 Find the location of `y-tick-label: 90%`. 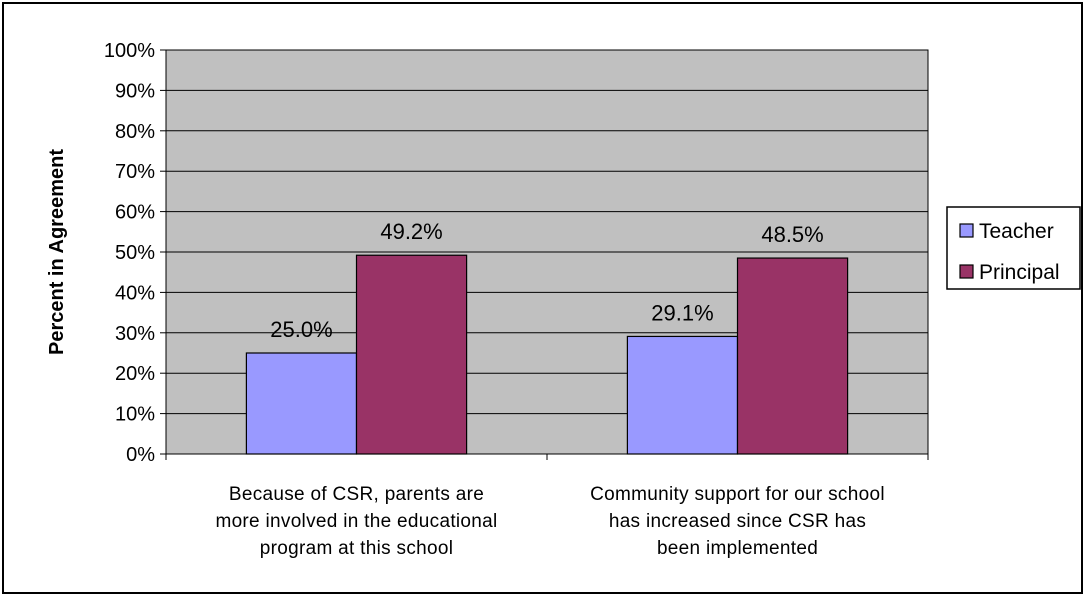

y-tick-label: 90% is located at coordinates (135, 91).